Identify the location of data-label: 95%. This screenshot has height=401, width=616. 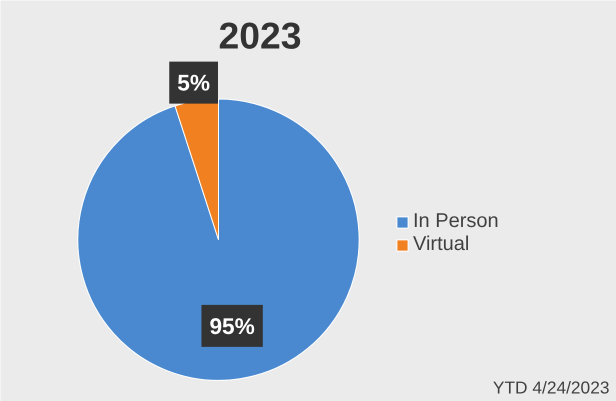
(232, 325).